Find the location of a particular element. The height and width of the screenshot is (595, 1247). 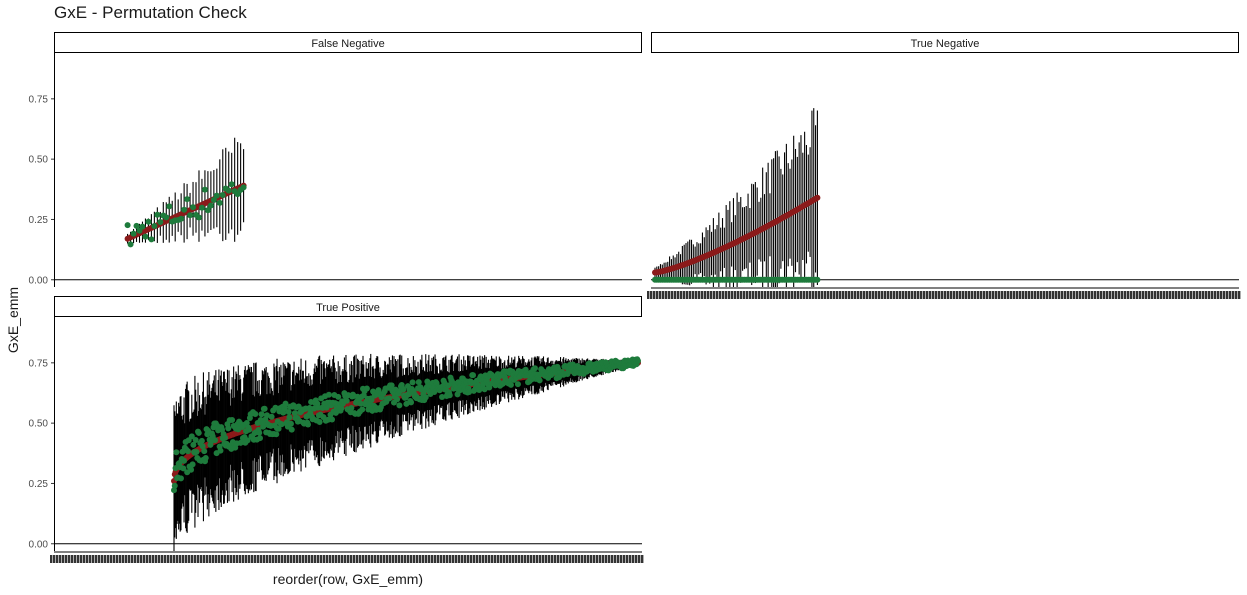

y-tick-label: 0.50 is located at coordinates (39, 424).